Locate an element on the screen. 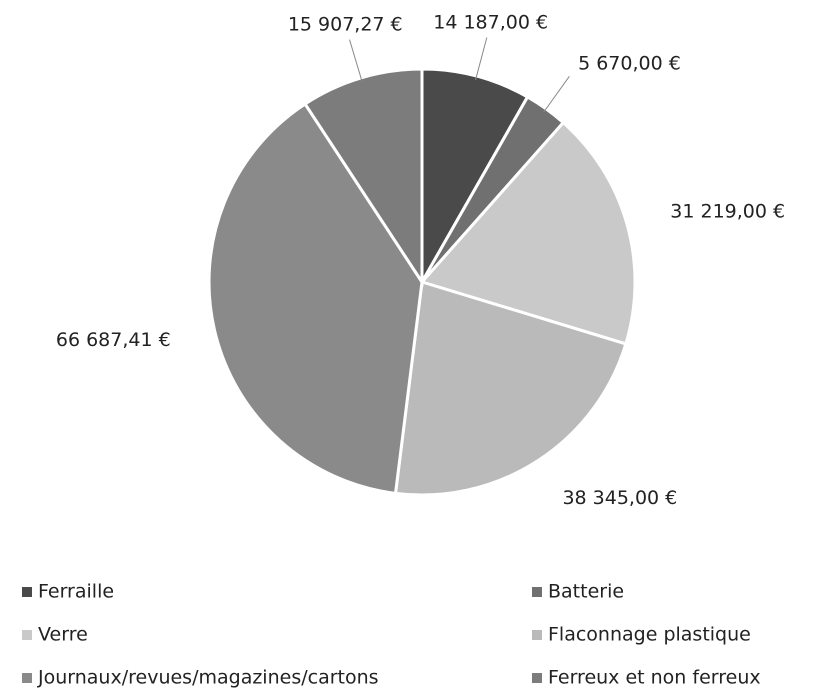 This screenshot has width=820, height=698. legend-label: Flaconnage plastique is located at coordinates (649, 635).